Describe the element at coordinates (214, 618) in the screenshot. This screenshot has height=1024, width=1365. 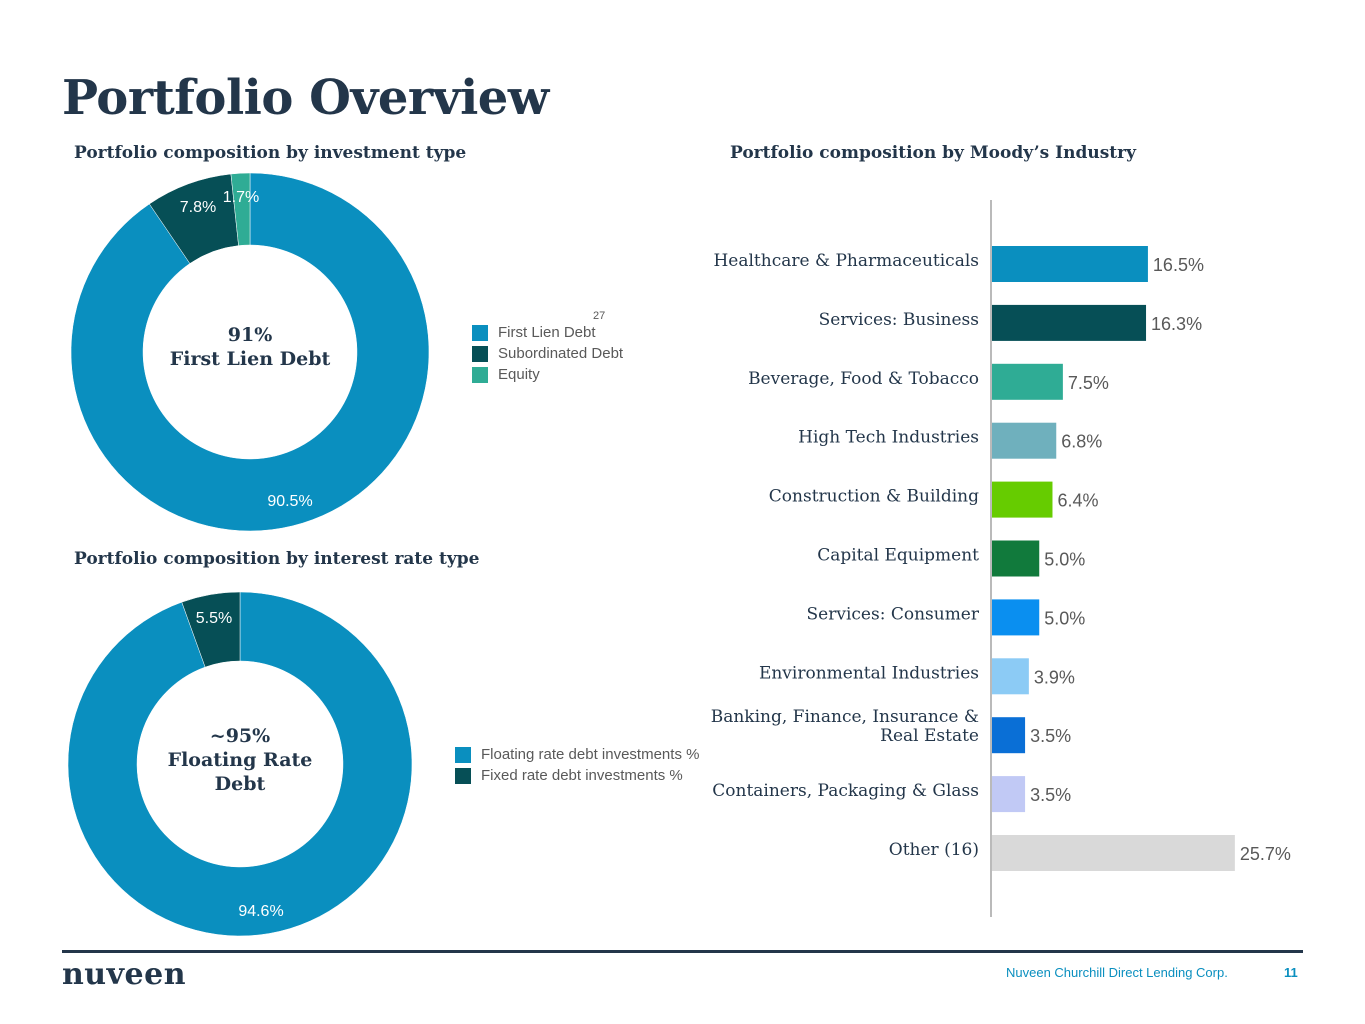
I see `interest-rate-data-label: 5.5%` at that location.